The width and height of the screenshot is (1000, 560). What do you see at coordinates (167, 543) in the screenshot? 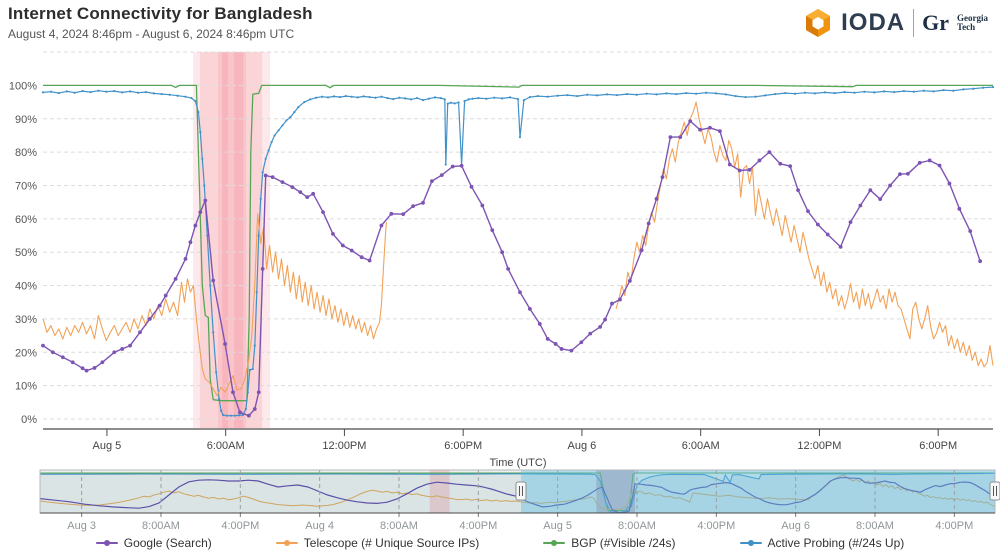
I see `legend-label: Google (Search)` at bounding box center [167, 543].